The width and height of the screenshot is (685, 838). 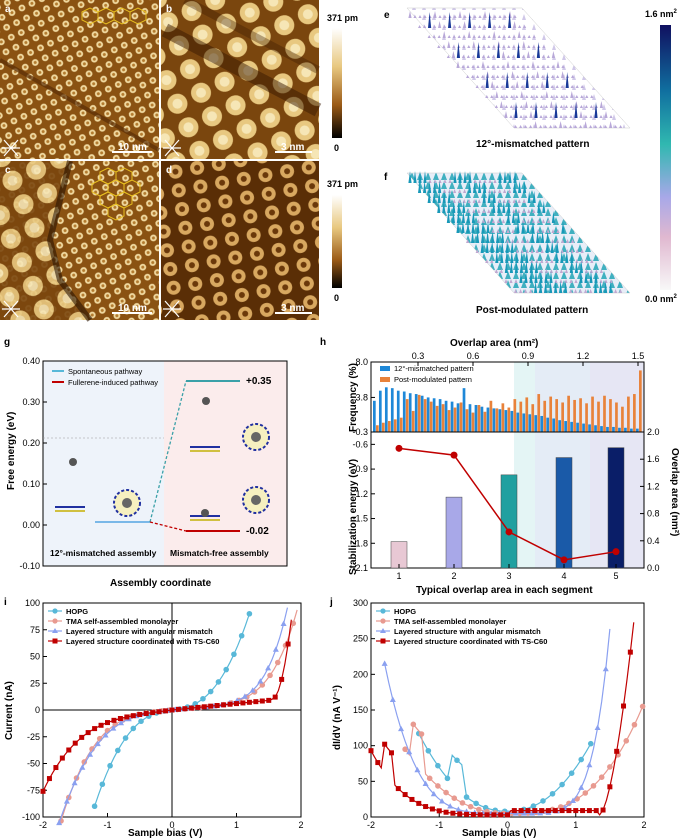 I want to click on ytick-label: 250, so click(x=360, y=639).